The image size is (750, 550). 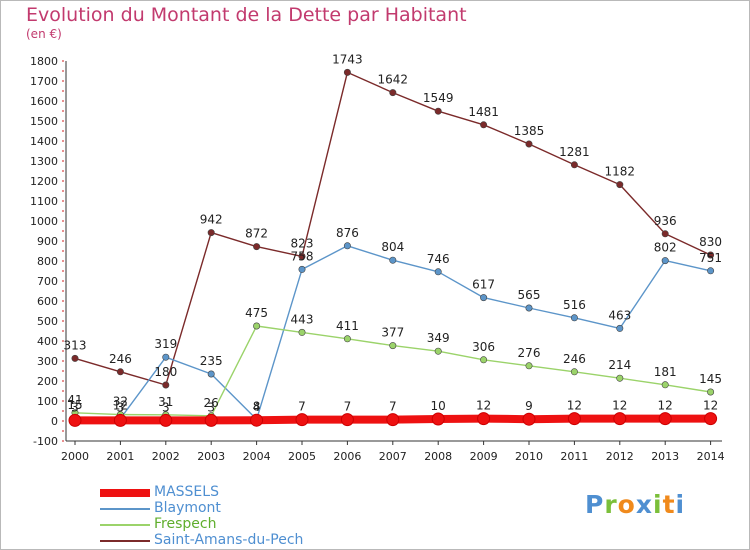 I want to click on data-label: 10, so click(x=438, y=406).